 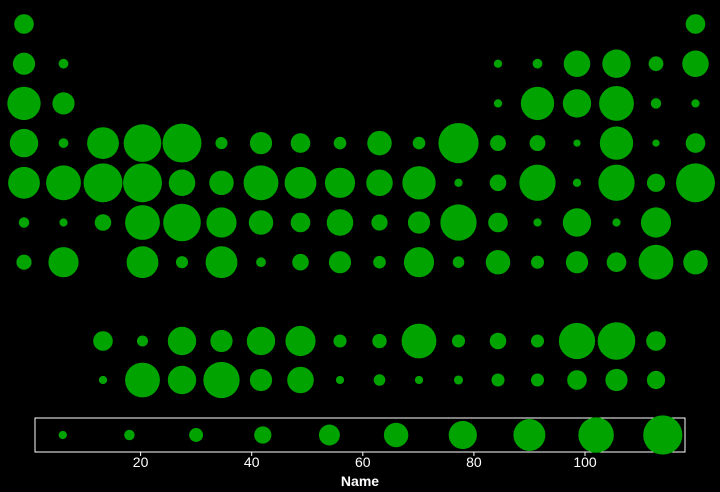 What do you see at coordinates (537, 380) in the screenshot?
I see `data-point-r9-c14` at bounding box center [537, 380].